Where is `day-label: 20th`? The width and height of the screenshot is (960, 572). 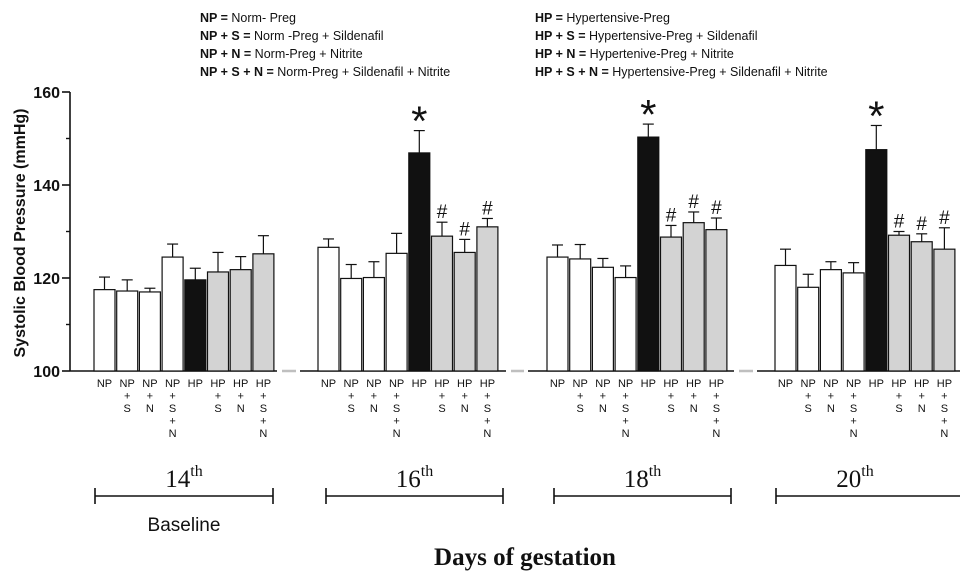
day-label: 20th is located at coordinates (854, 478).